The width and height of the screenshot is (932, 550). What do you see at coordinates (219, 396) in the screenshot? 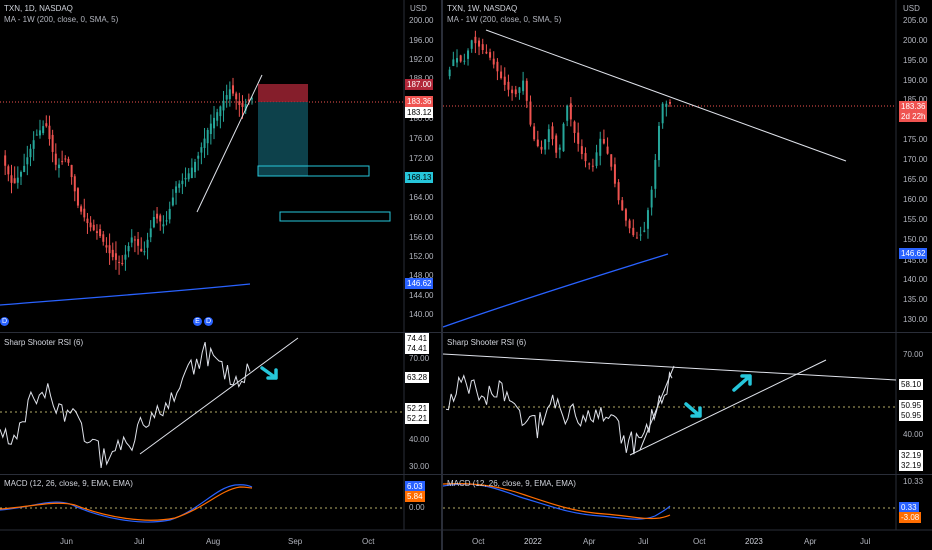
I see `left-rsi-trendline` at bounding box center [219, 396].